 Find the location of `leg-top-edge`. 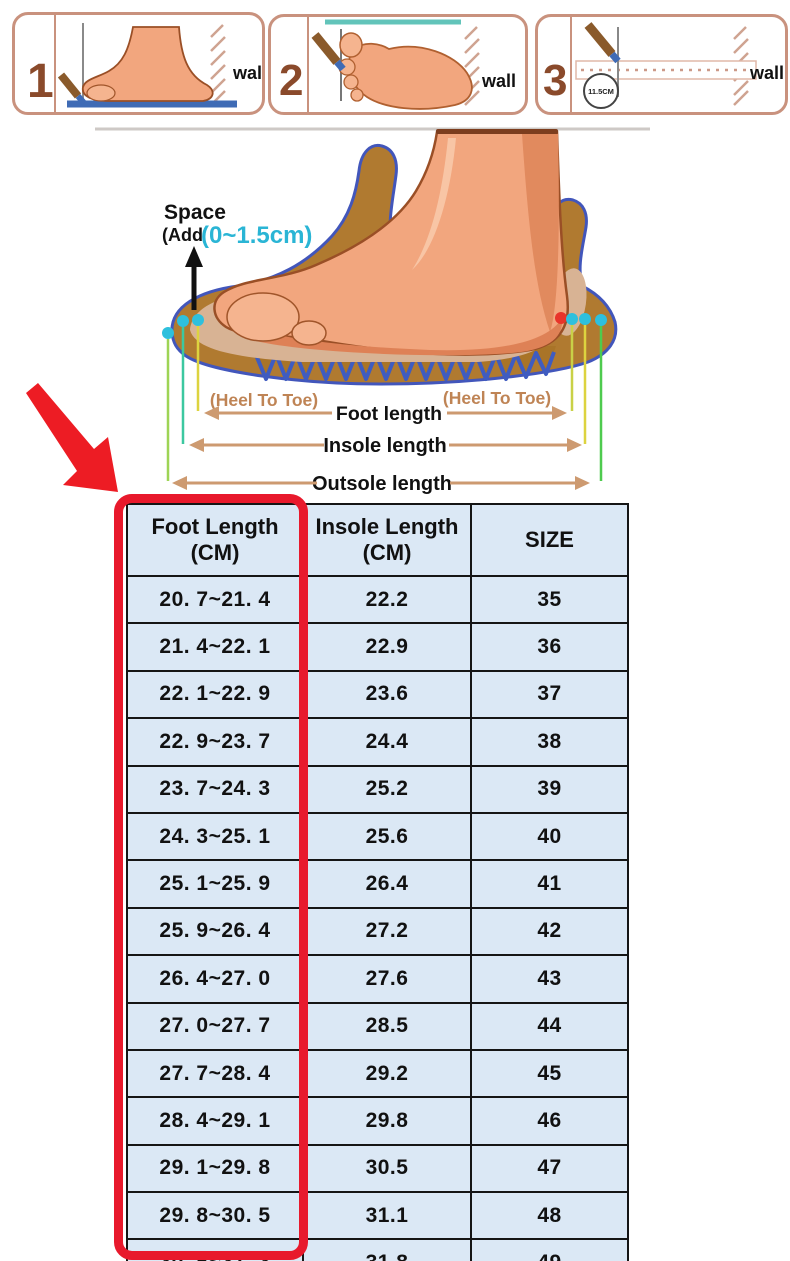

leg-top-edge is located at coordinates (497, 131).